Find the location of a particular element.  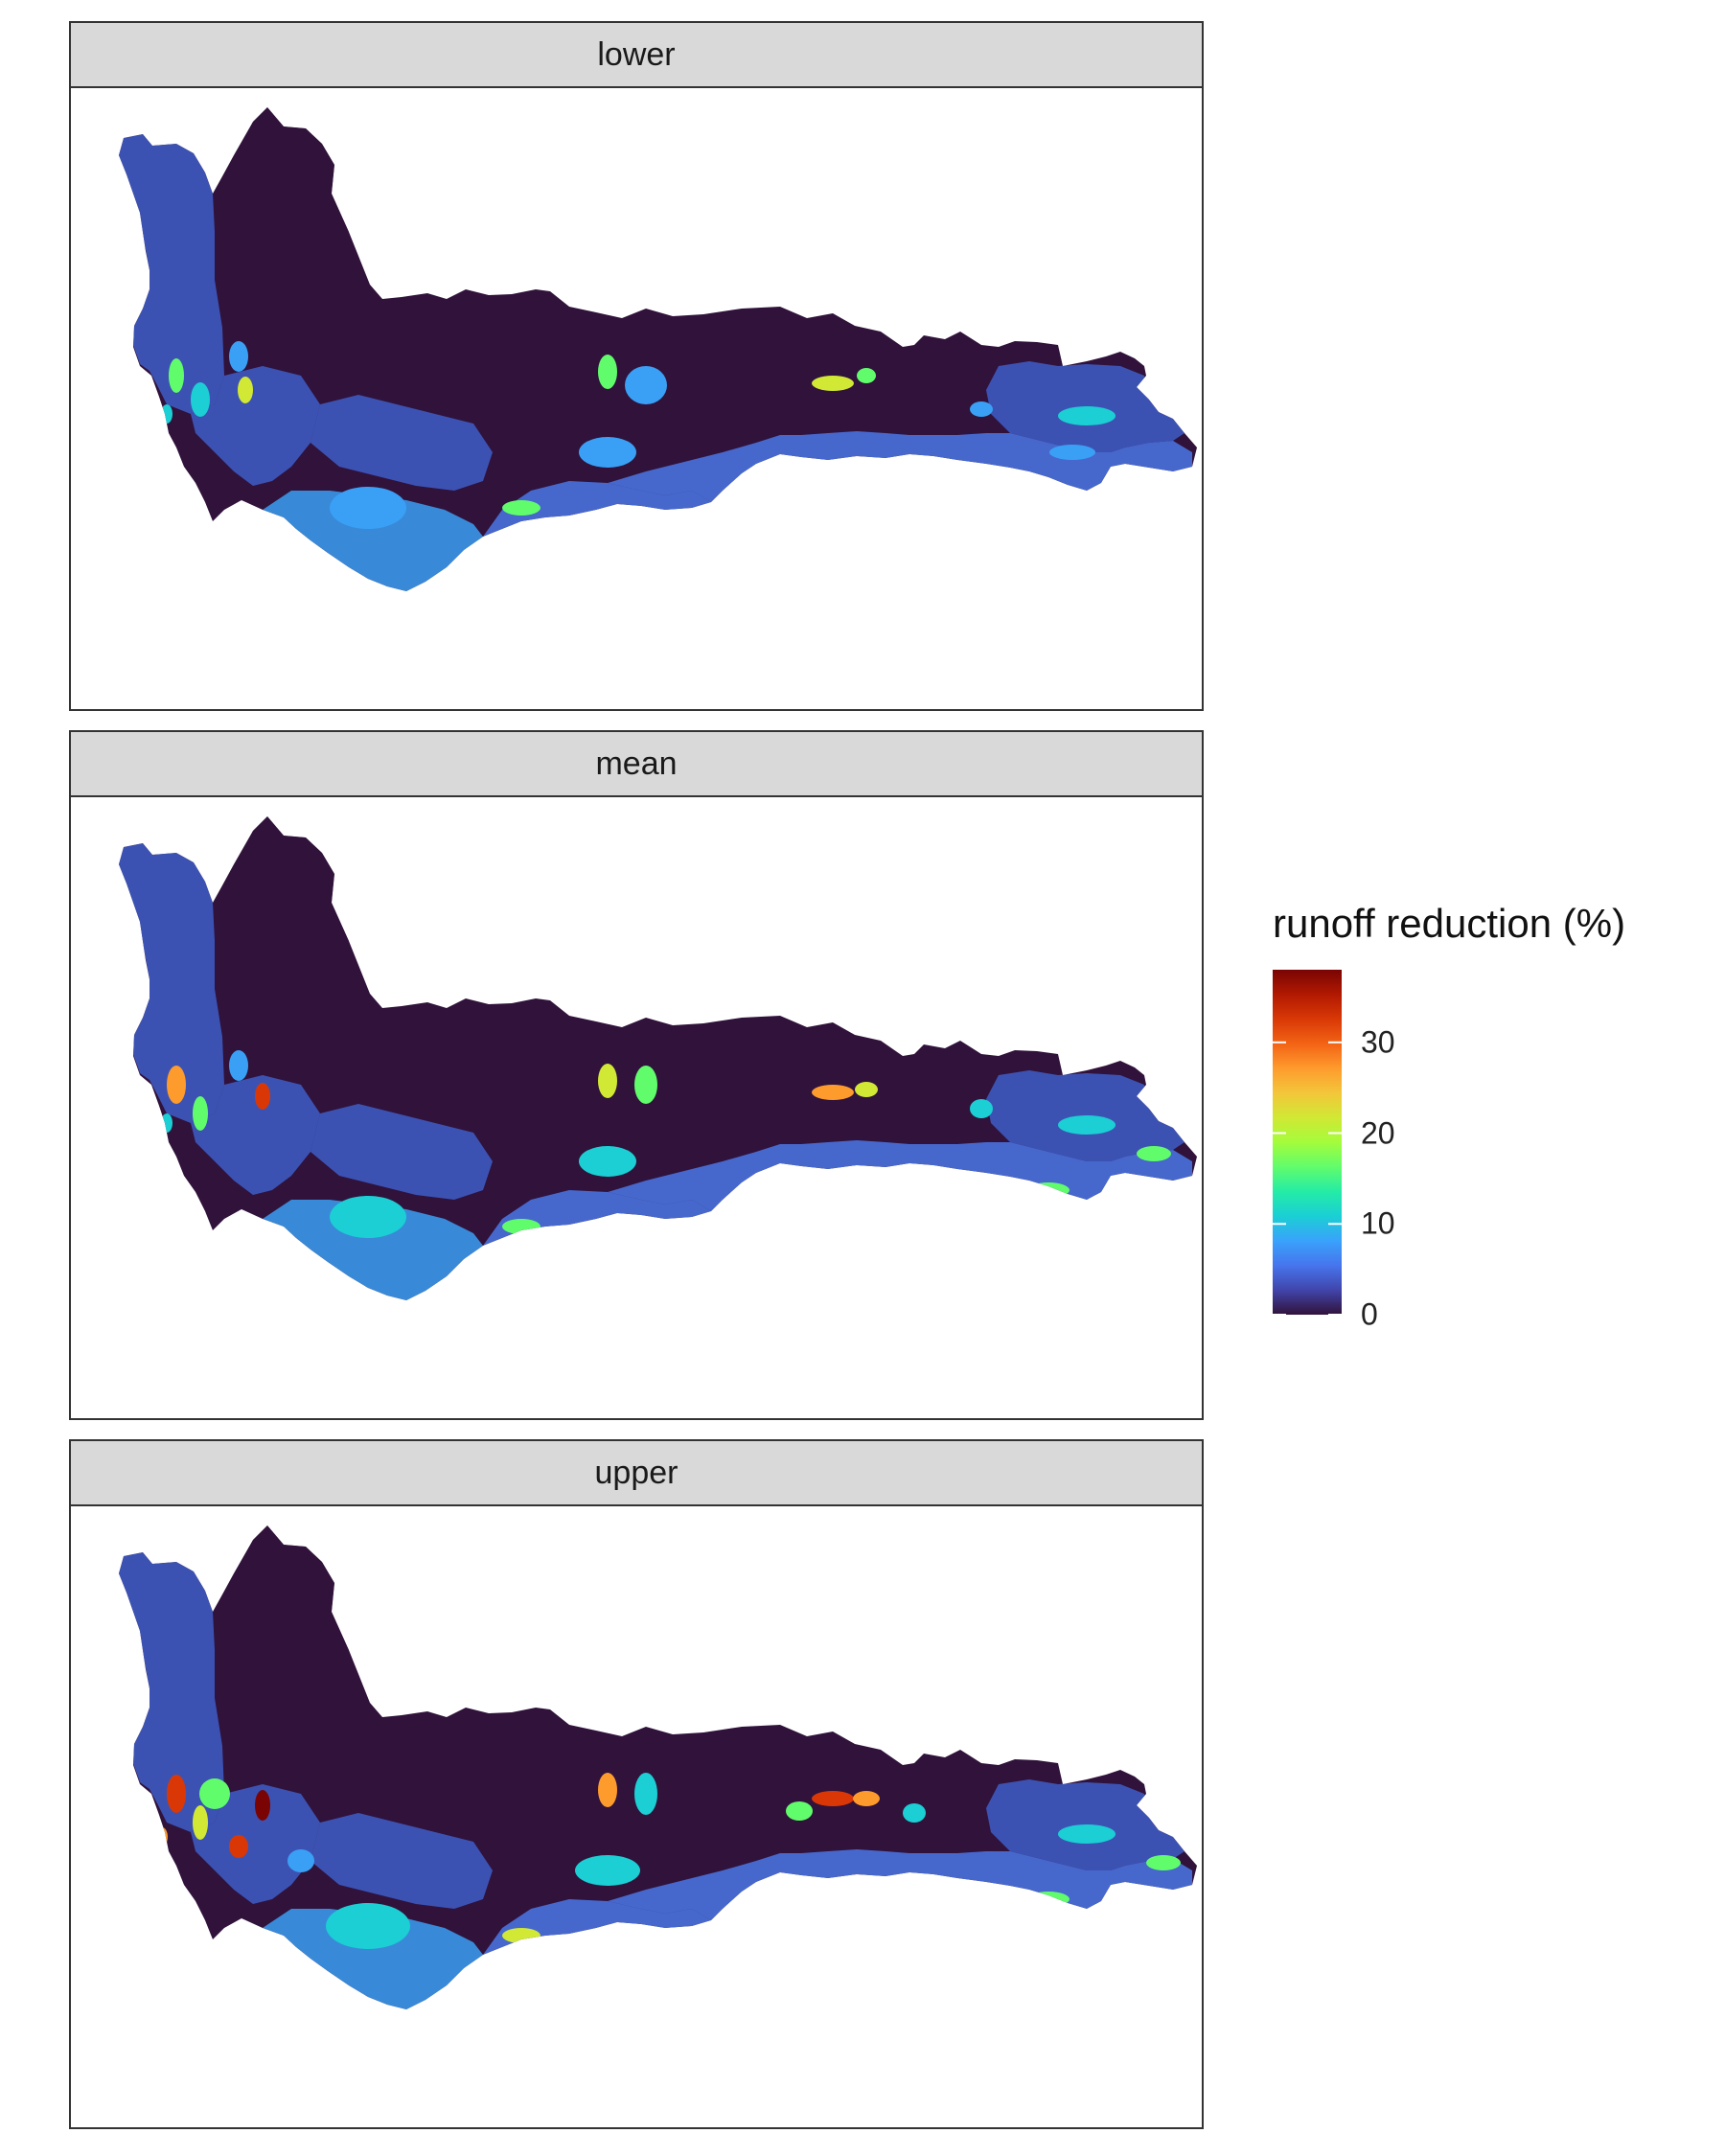

colorbar-legend: runoff reduction (%) 30 20 10 0 is located at coordinates (1485, 1116).